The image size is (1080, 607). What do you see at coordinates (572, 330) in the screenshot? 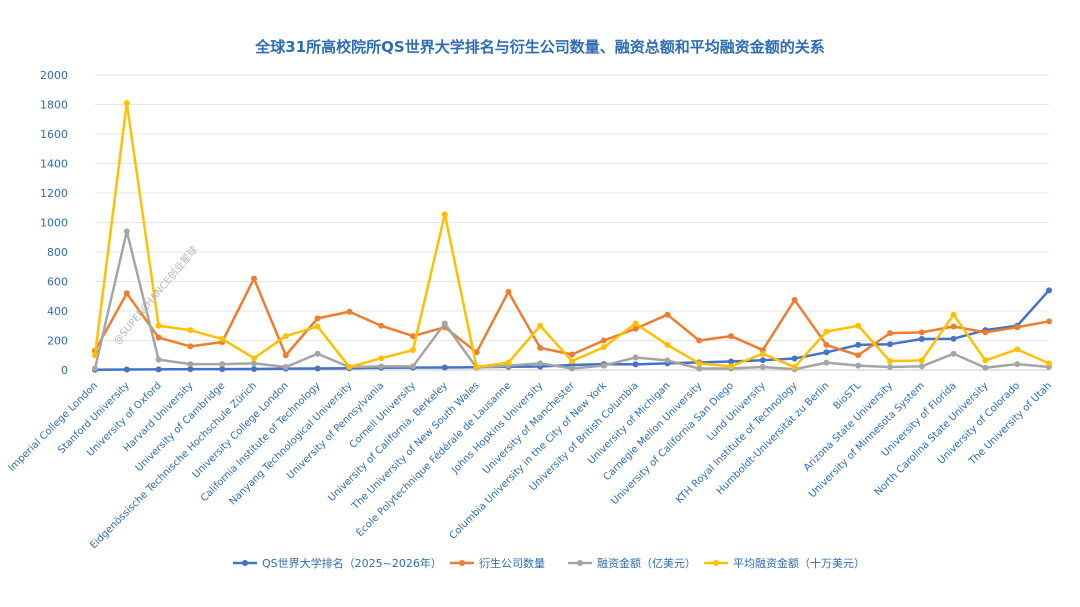
I see `series-line` at bounding box center [572, 330].